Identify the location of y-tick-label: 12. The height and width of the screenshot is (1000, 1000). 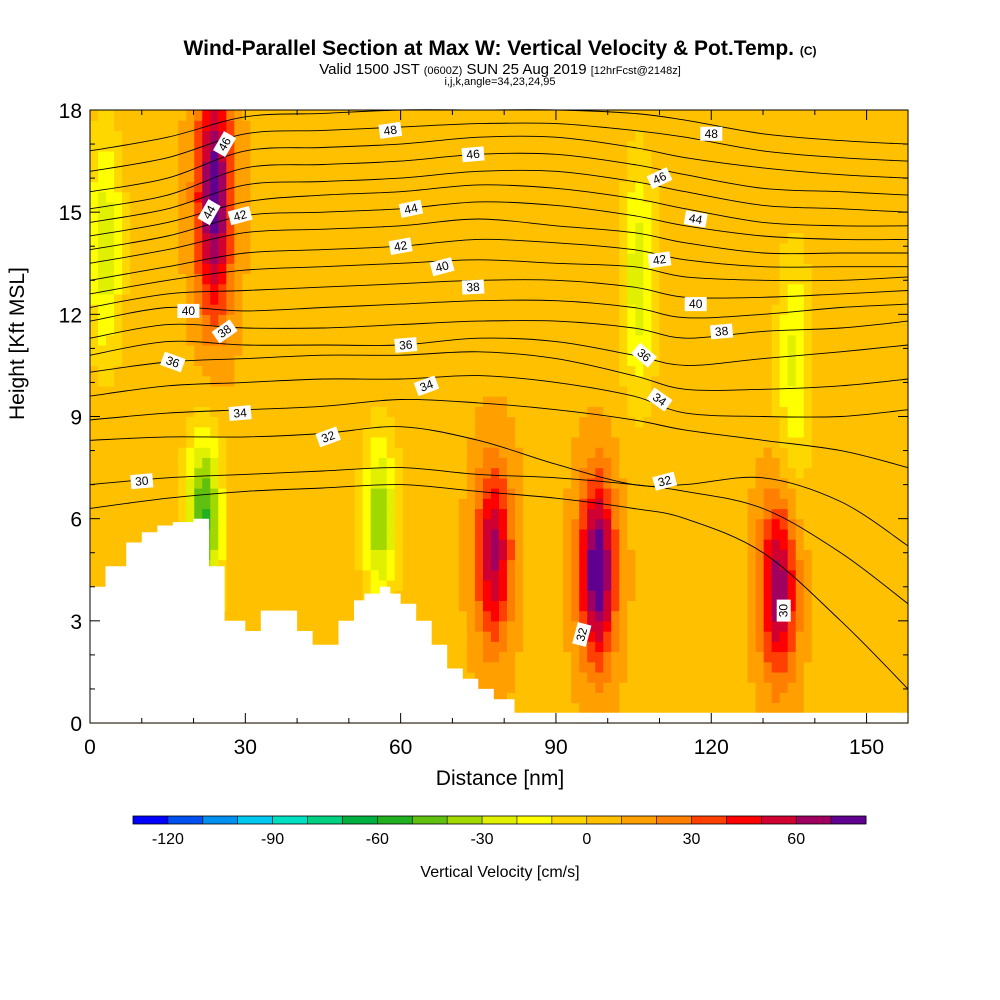
(70, 315).